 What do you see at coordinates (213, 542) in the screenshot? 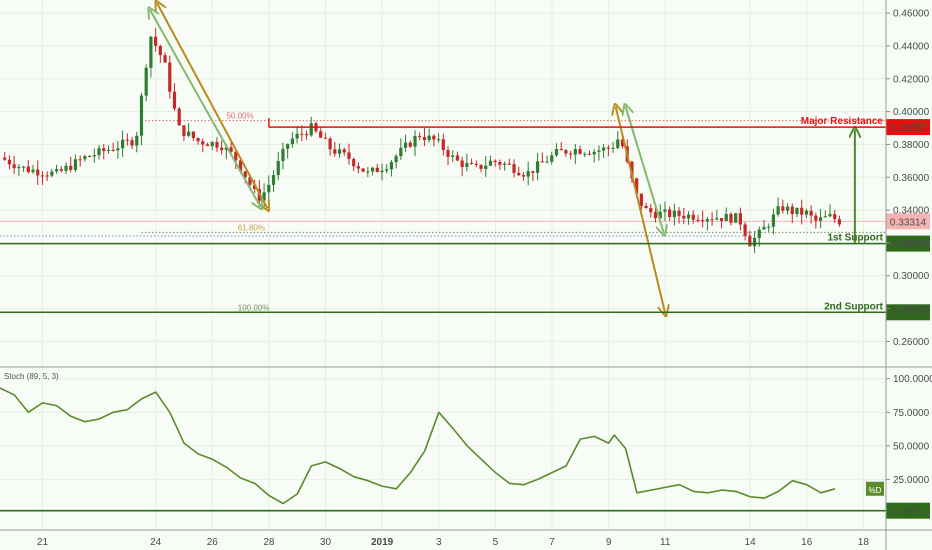
I see `date-tick-label: 26` at bounding box center [213, 542].